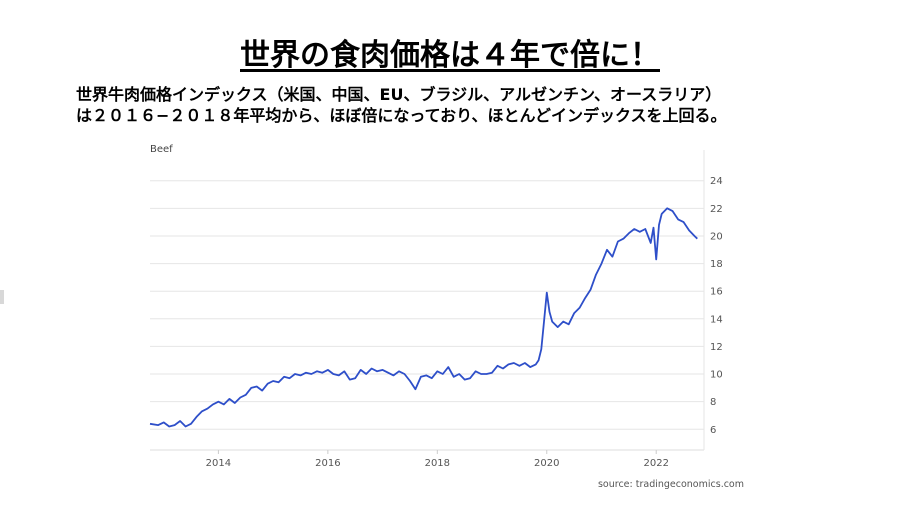 This screenshot has width=900, height=508. What do you see at coordinates (655, 463) in the screenshot?
I see `x-tick-2022: 2022` at bounding box center [655, 463].